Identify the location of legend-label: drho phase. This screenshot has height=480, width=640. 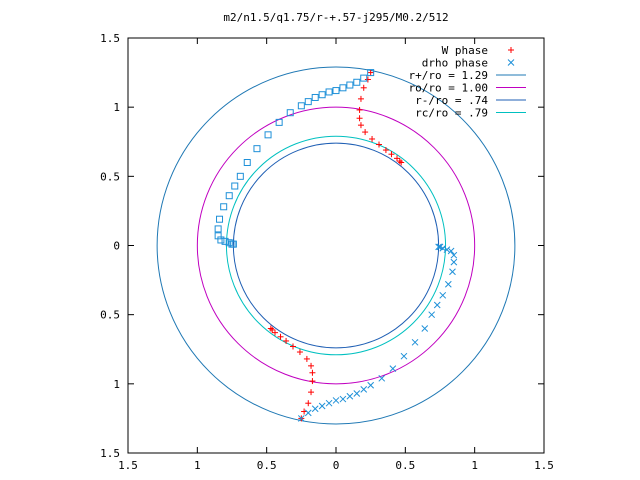
(455, 63).